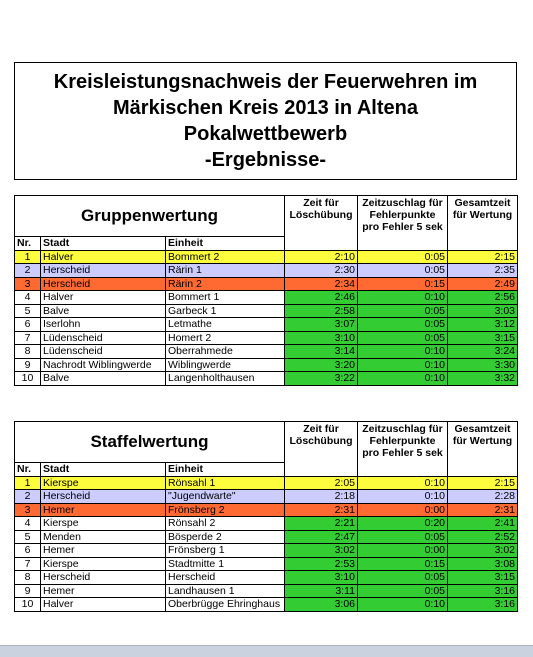 This screenshot has width=533, height=657. Describe the element at coordinates (225, 364) in the screenshot. I see `cell: Wiblingwerde` at that location.